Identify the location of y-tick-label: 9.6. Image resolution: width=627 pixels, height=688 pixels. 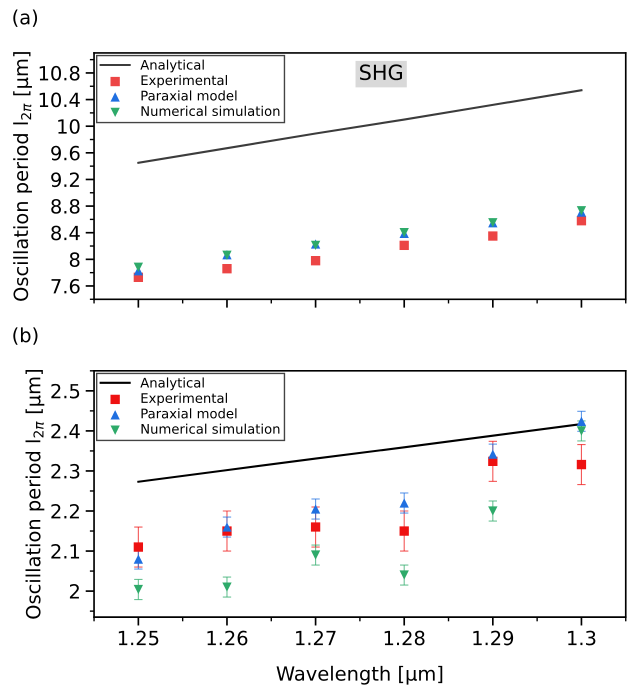
(65, 153).